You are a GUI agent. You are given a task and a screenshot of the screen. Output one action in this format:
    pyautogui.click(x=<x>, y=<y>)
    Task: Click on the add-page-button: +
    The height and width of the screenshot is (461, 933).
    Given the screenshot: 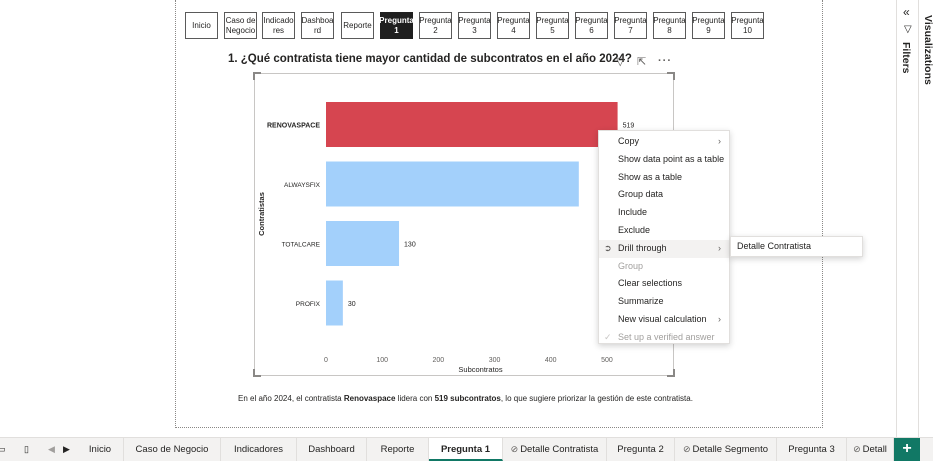 What is the action you would take?
    pyautogui.click(x=907, y=449)
    